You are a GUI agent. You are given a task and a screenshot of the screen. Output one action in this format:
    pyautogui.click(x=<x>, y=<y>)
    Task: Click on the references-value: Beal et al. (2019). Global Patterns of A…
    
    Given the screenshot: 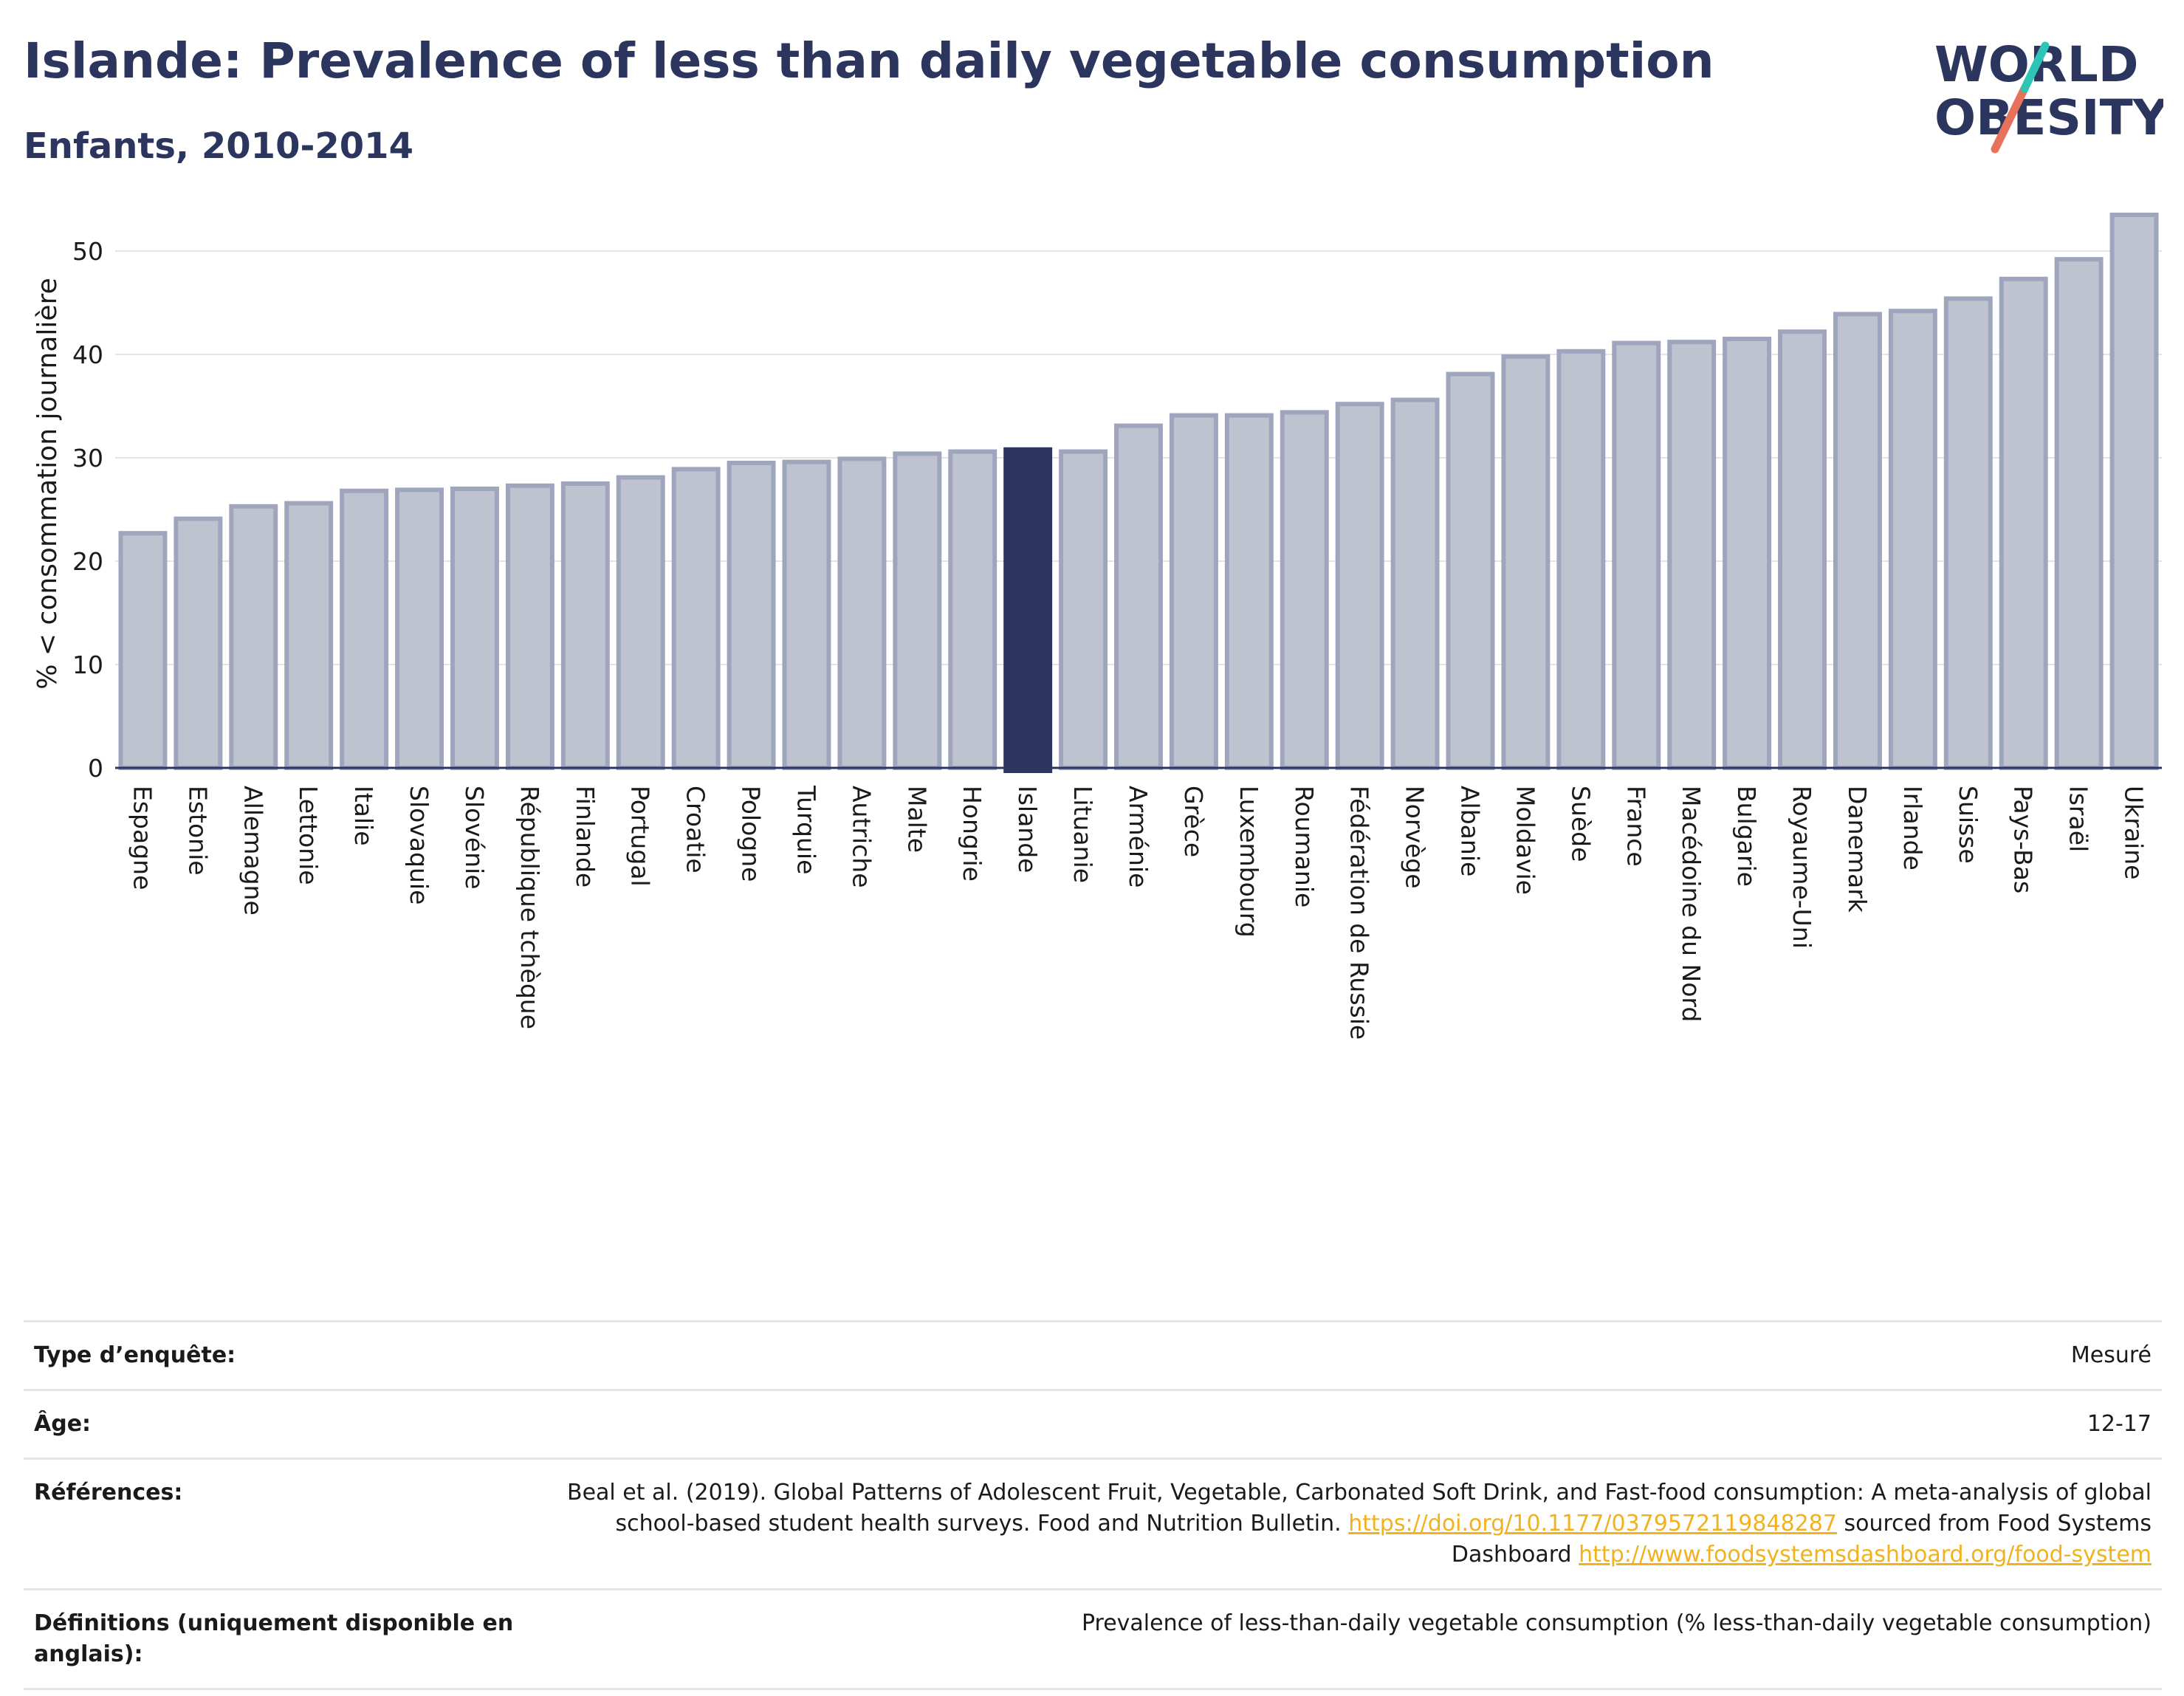 What is the action you would take?
    pyautogui.click(x=1344, y=1523)
    